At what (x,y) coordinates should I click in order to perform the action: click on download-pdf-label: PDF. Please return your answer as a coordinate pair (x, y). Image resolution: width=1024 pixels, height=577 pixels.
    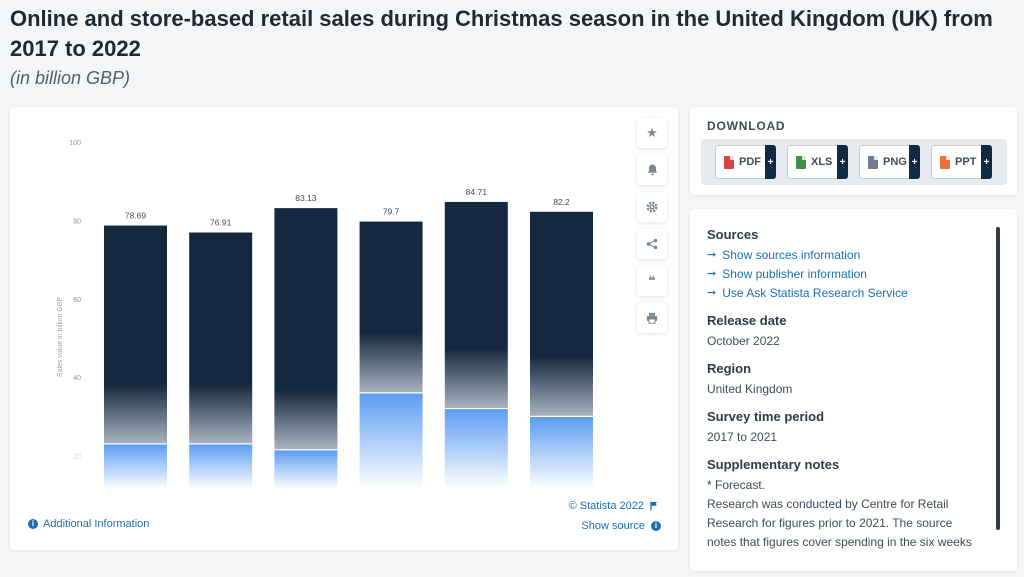
    Looking at the image, I should click on (750, 162).